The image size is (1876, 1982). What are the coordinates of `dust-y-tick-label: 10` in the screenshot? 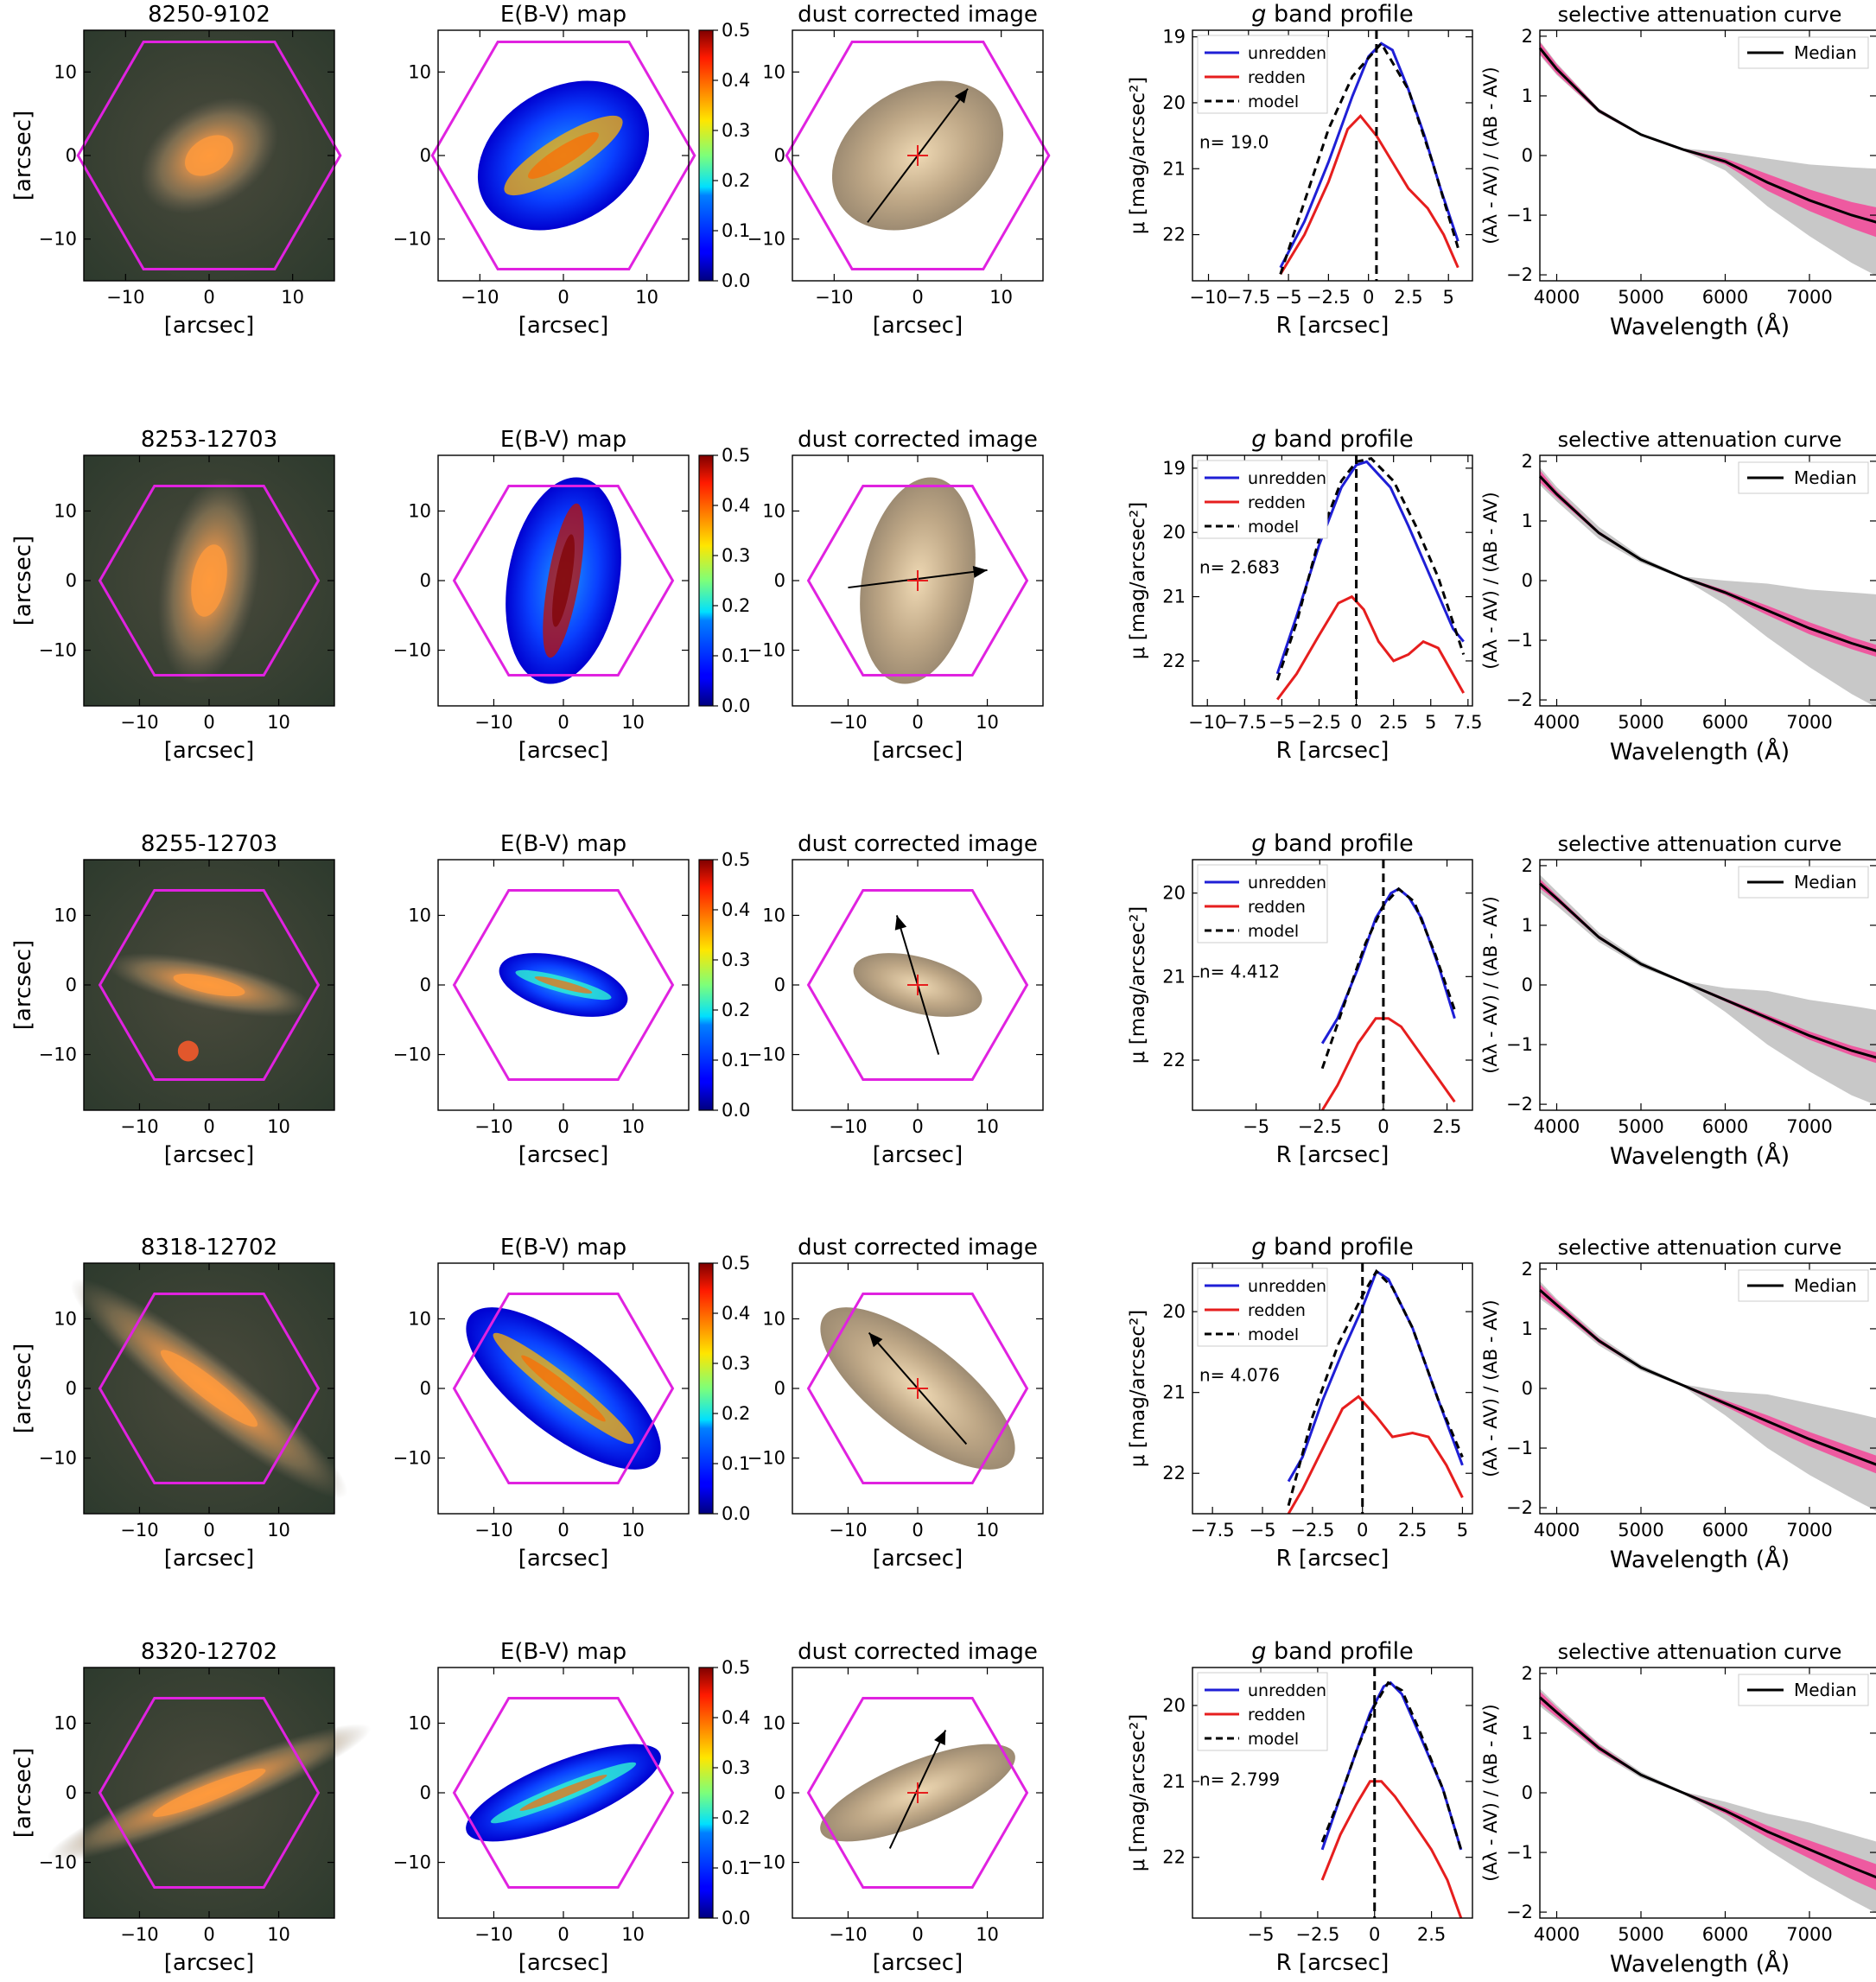 It's located at (773, 1318).